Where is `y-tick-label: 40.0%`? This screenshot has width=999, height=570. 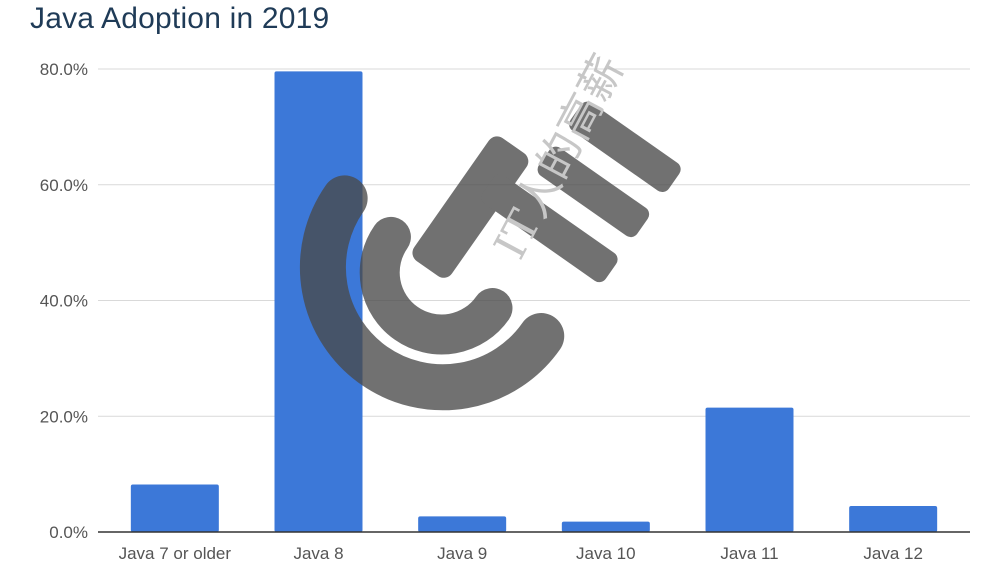 y-tick-label: 40.0% is located at coordinates (64, 301).